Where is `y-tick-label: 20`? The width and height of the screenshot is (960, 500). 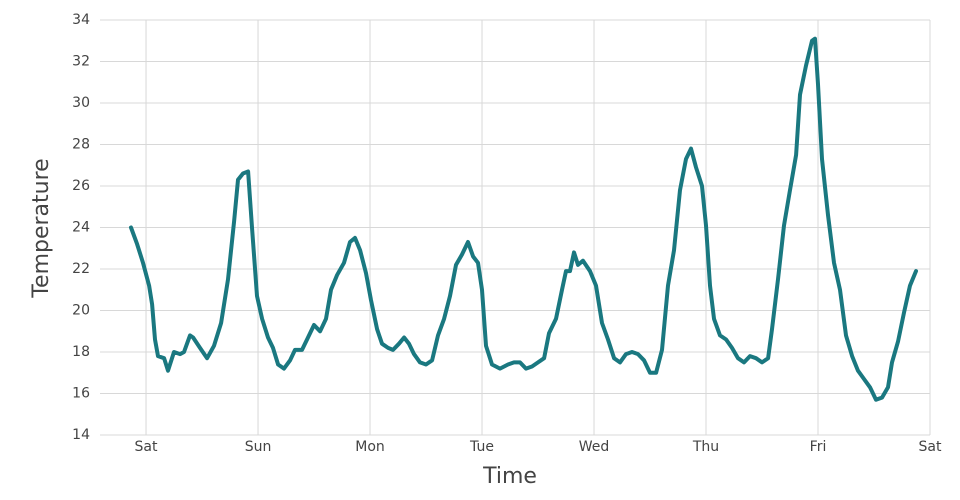 y-tick-label: 20 is located at coordinates (81, 311).